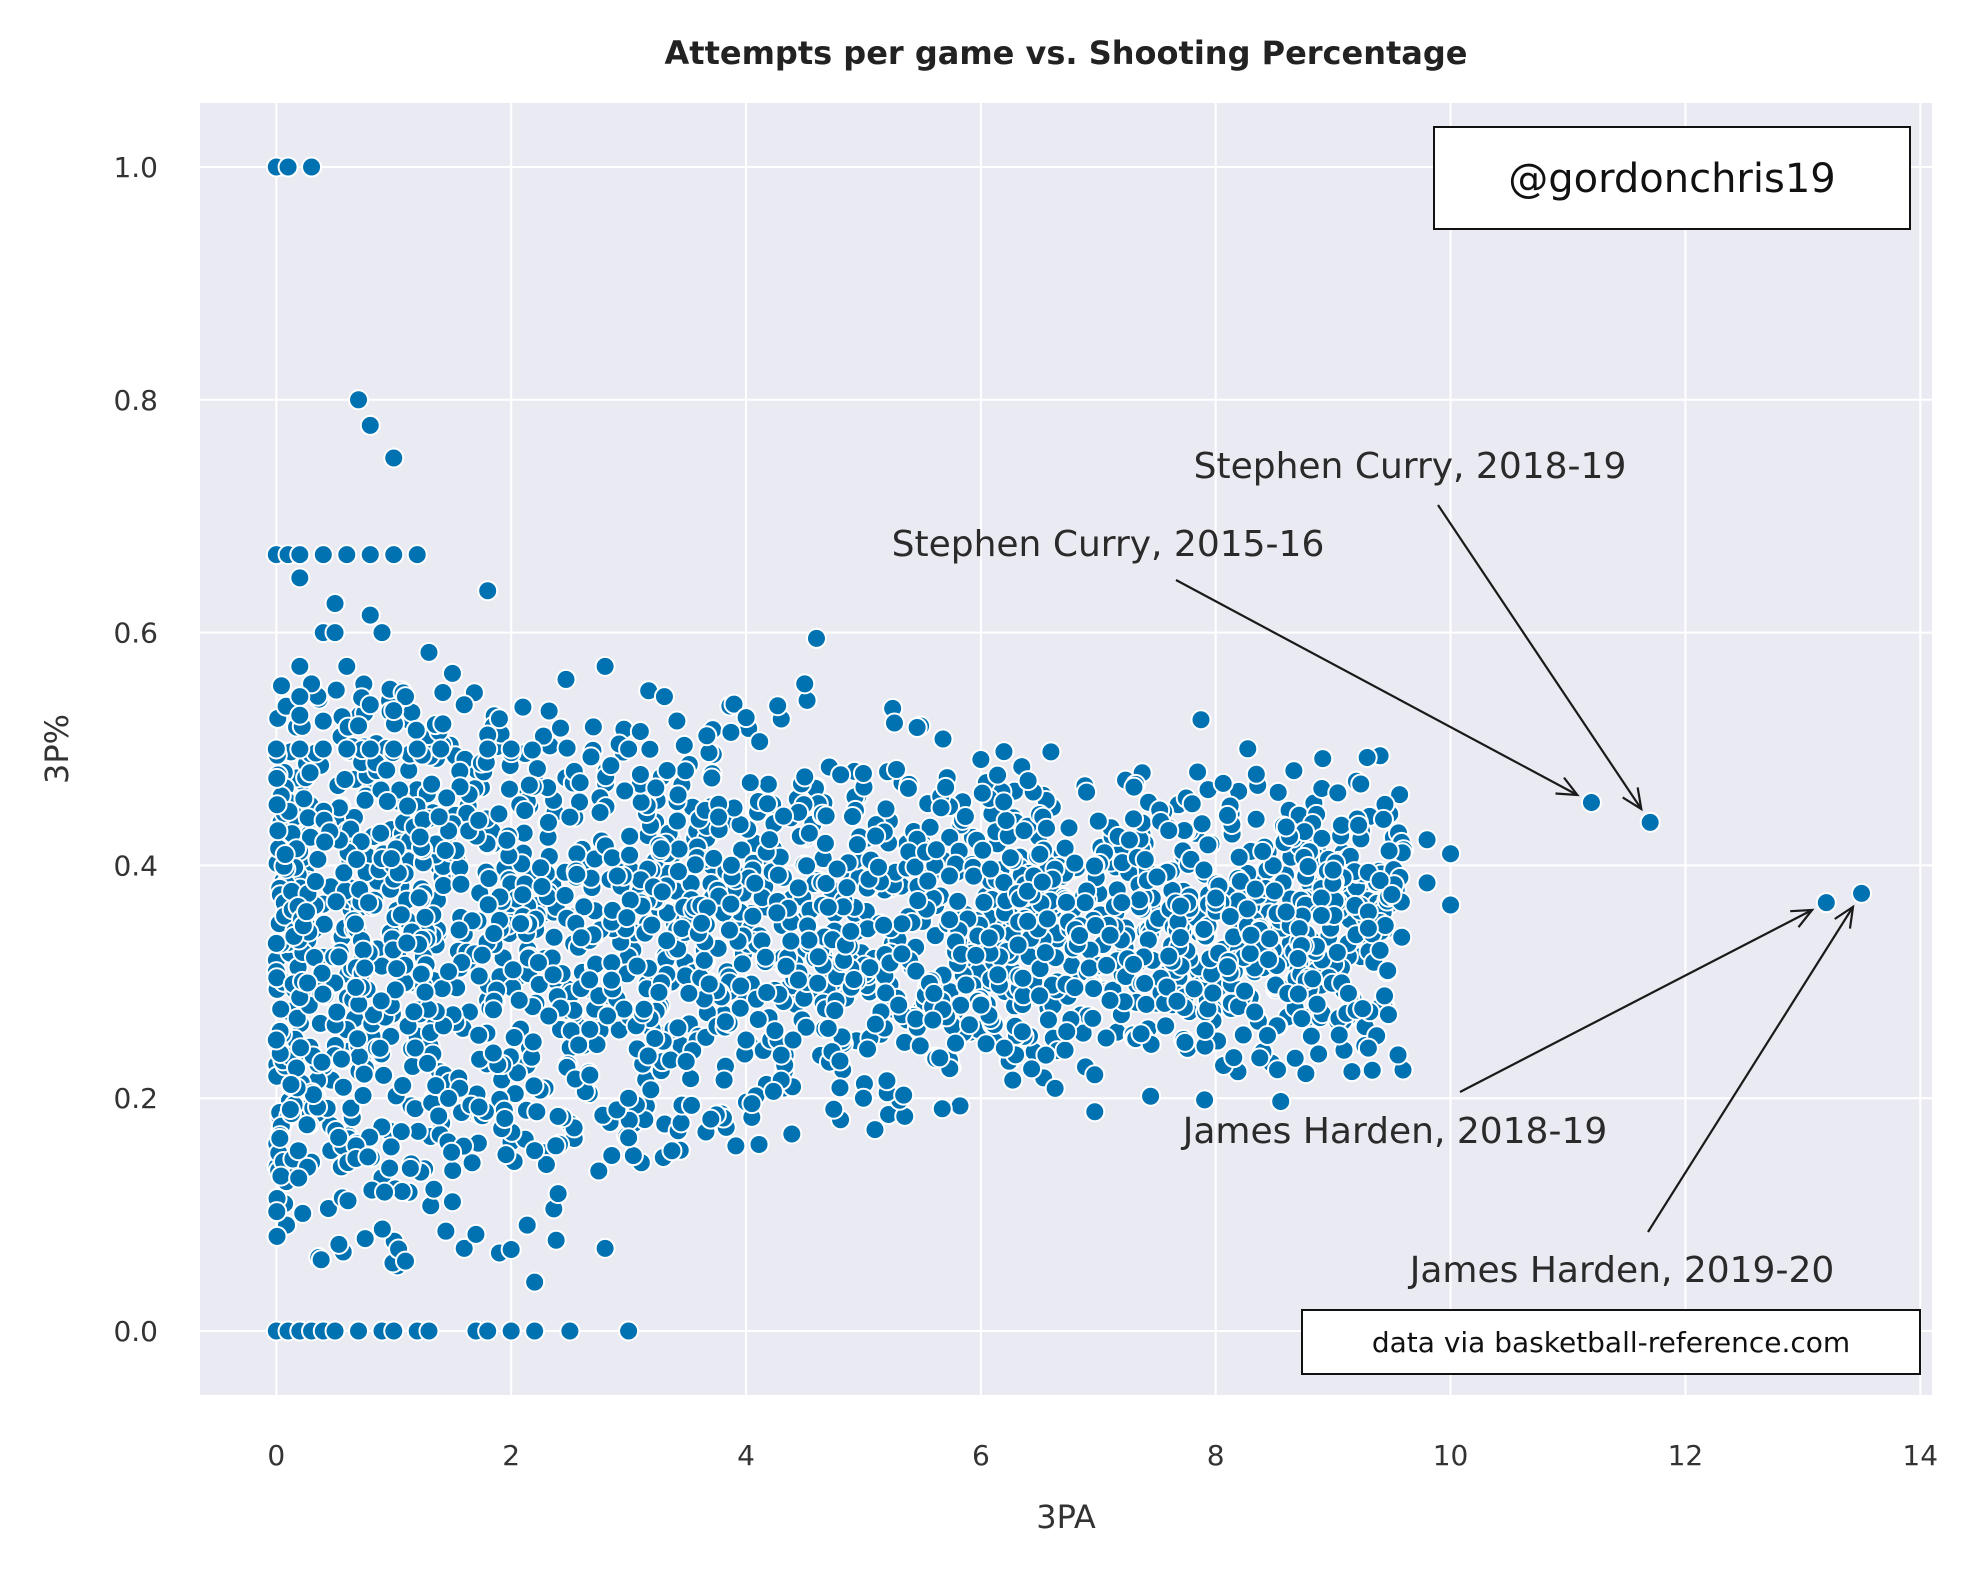  I want to click on y-tick-label: 0.8, so click(135, 400).